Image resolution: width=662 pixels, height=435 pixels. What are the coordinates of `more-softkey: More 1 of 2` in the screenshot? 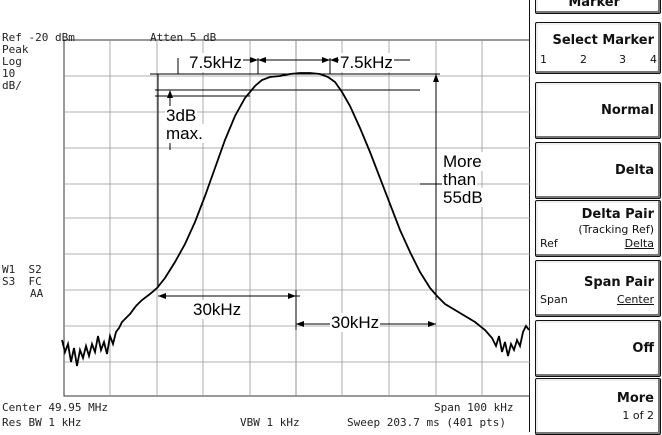 It's located at (598, 406).